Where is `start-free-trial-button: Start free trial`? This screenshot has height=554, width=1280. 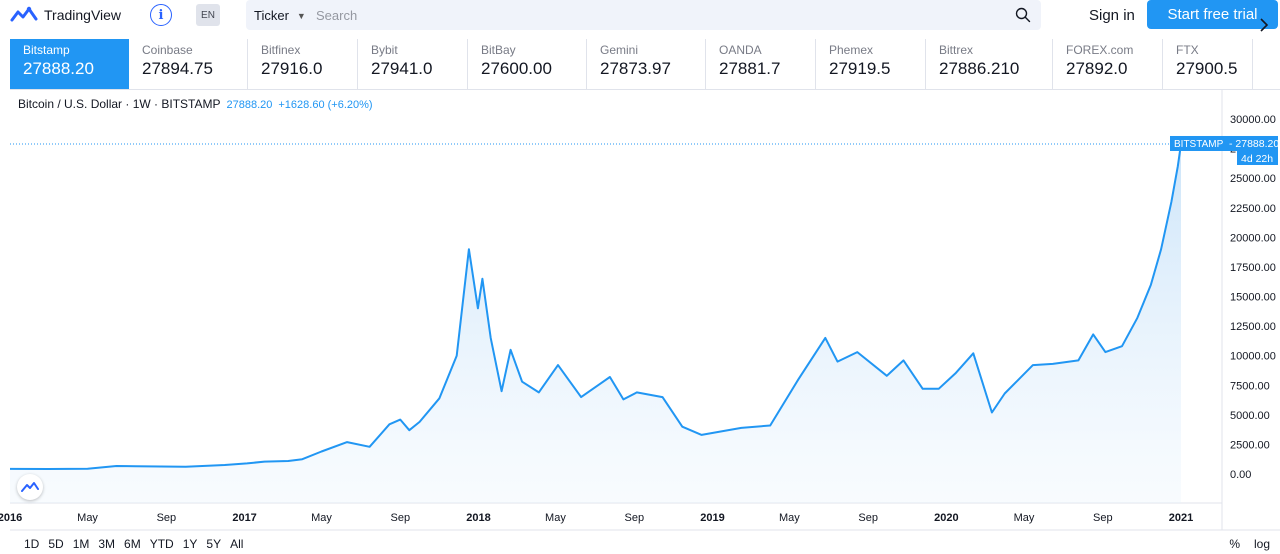
start-free-trial-button: Start free trial is located at coordinates (1212, 14).